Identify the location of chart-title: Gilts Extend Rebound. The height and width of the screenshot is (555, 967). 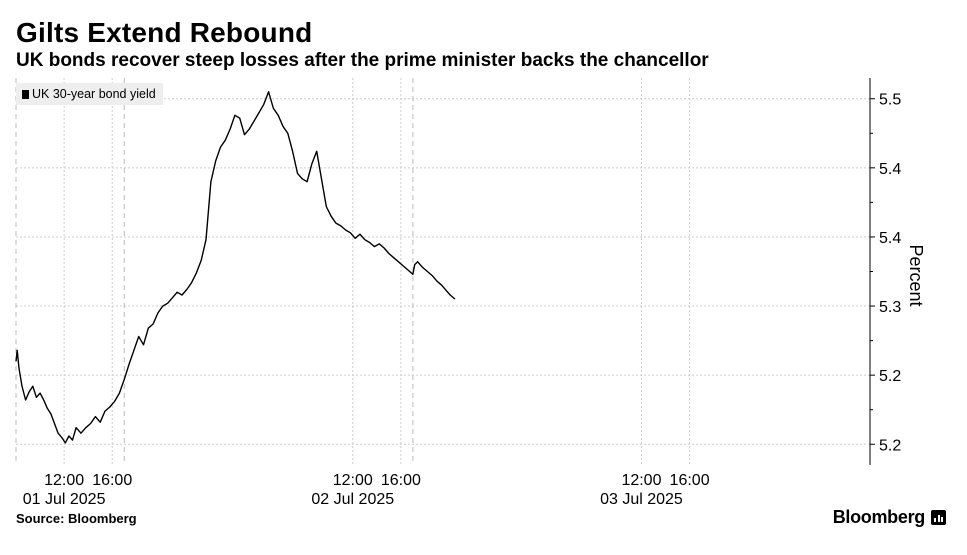
(164, 32).